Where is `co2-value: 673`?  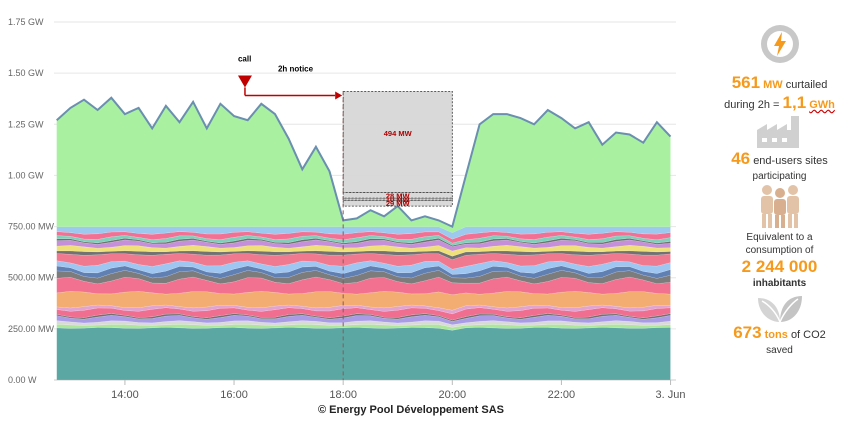
co2-value: 673 is located at coordinates (747, 332).